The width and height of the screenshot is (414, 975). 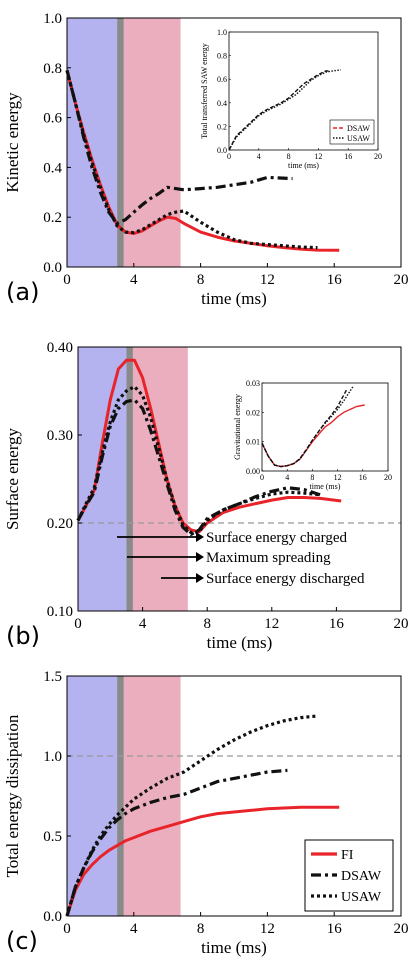 I want to click on inset-y-tick-label: 0.6, so click(x=222, y=79).